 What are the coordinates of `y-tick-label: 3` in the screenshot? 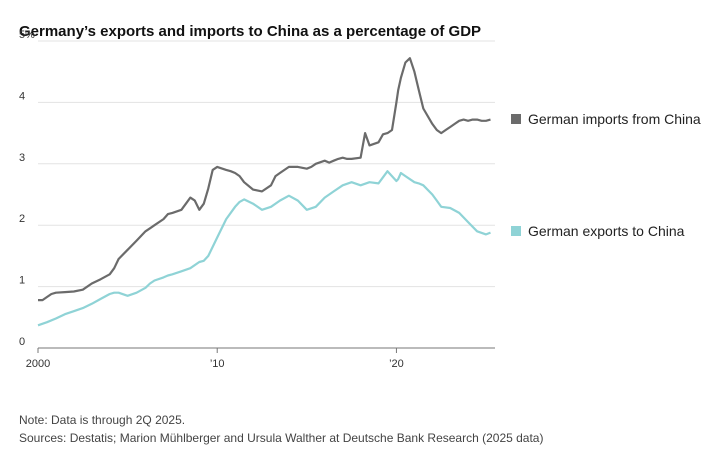 It's located at (22, 158).